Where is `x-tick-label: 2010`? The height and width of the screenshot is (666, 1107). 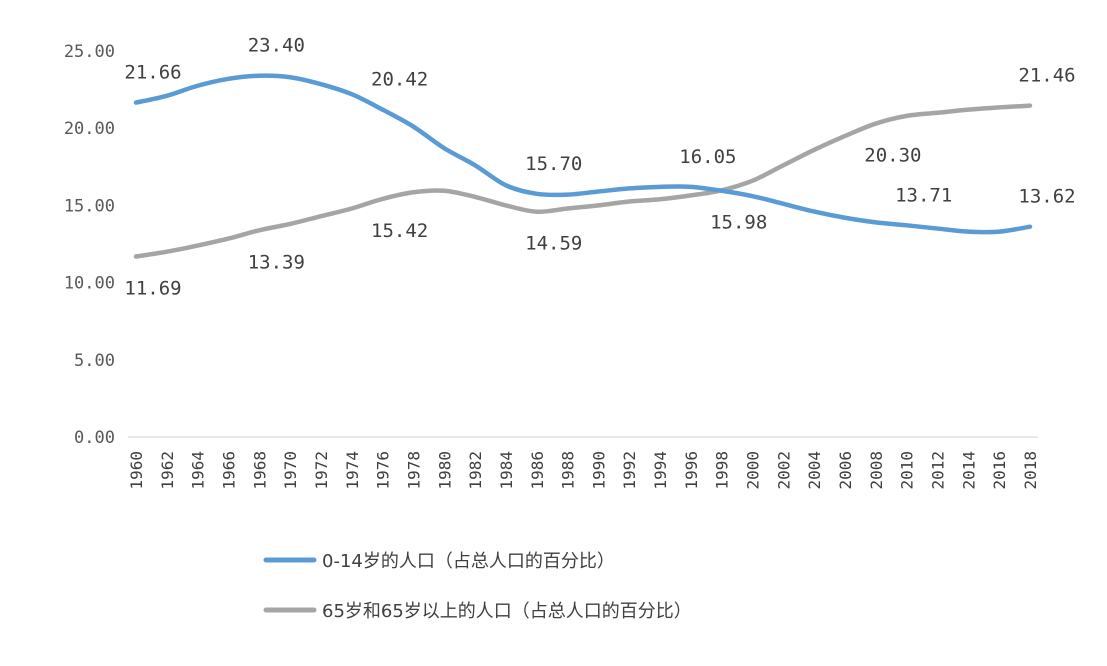 x-tick-label: 2010 is located at coordinates (907, 470).